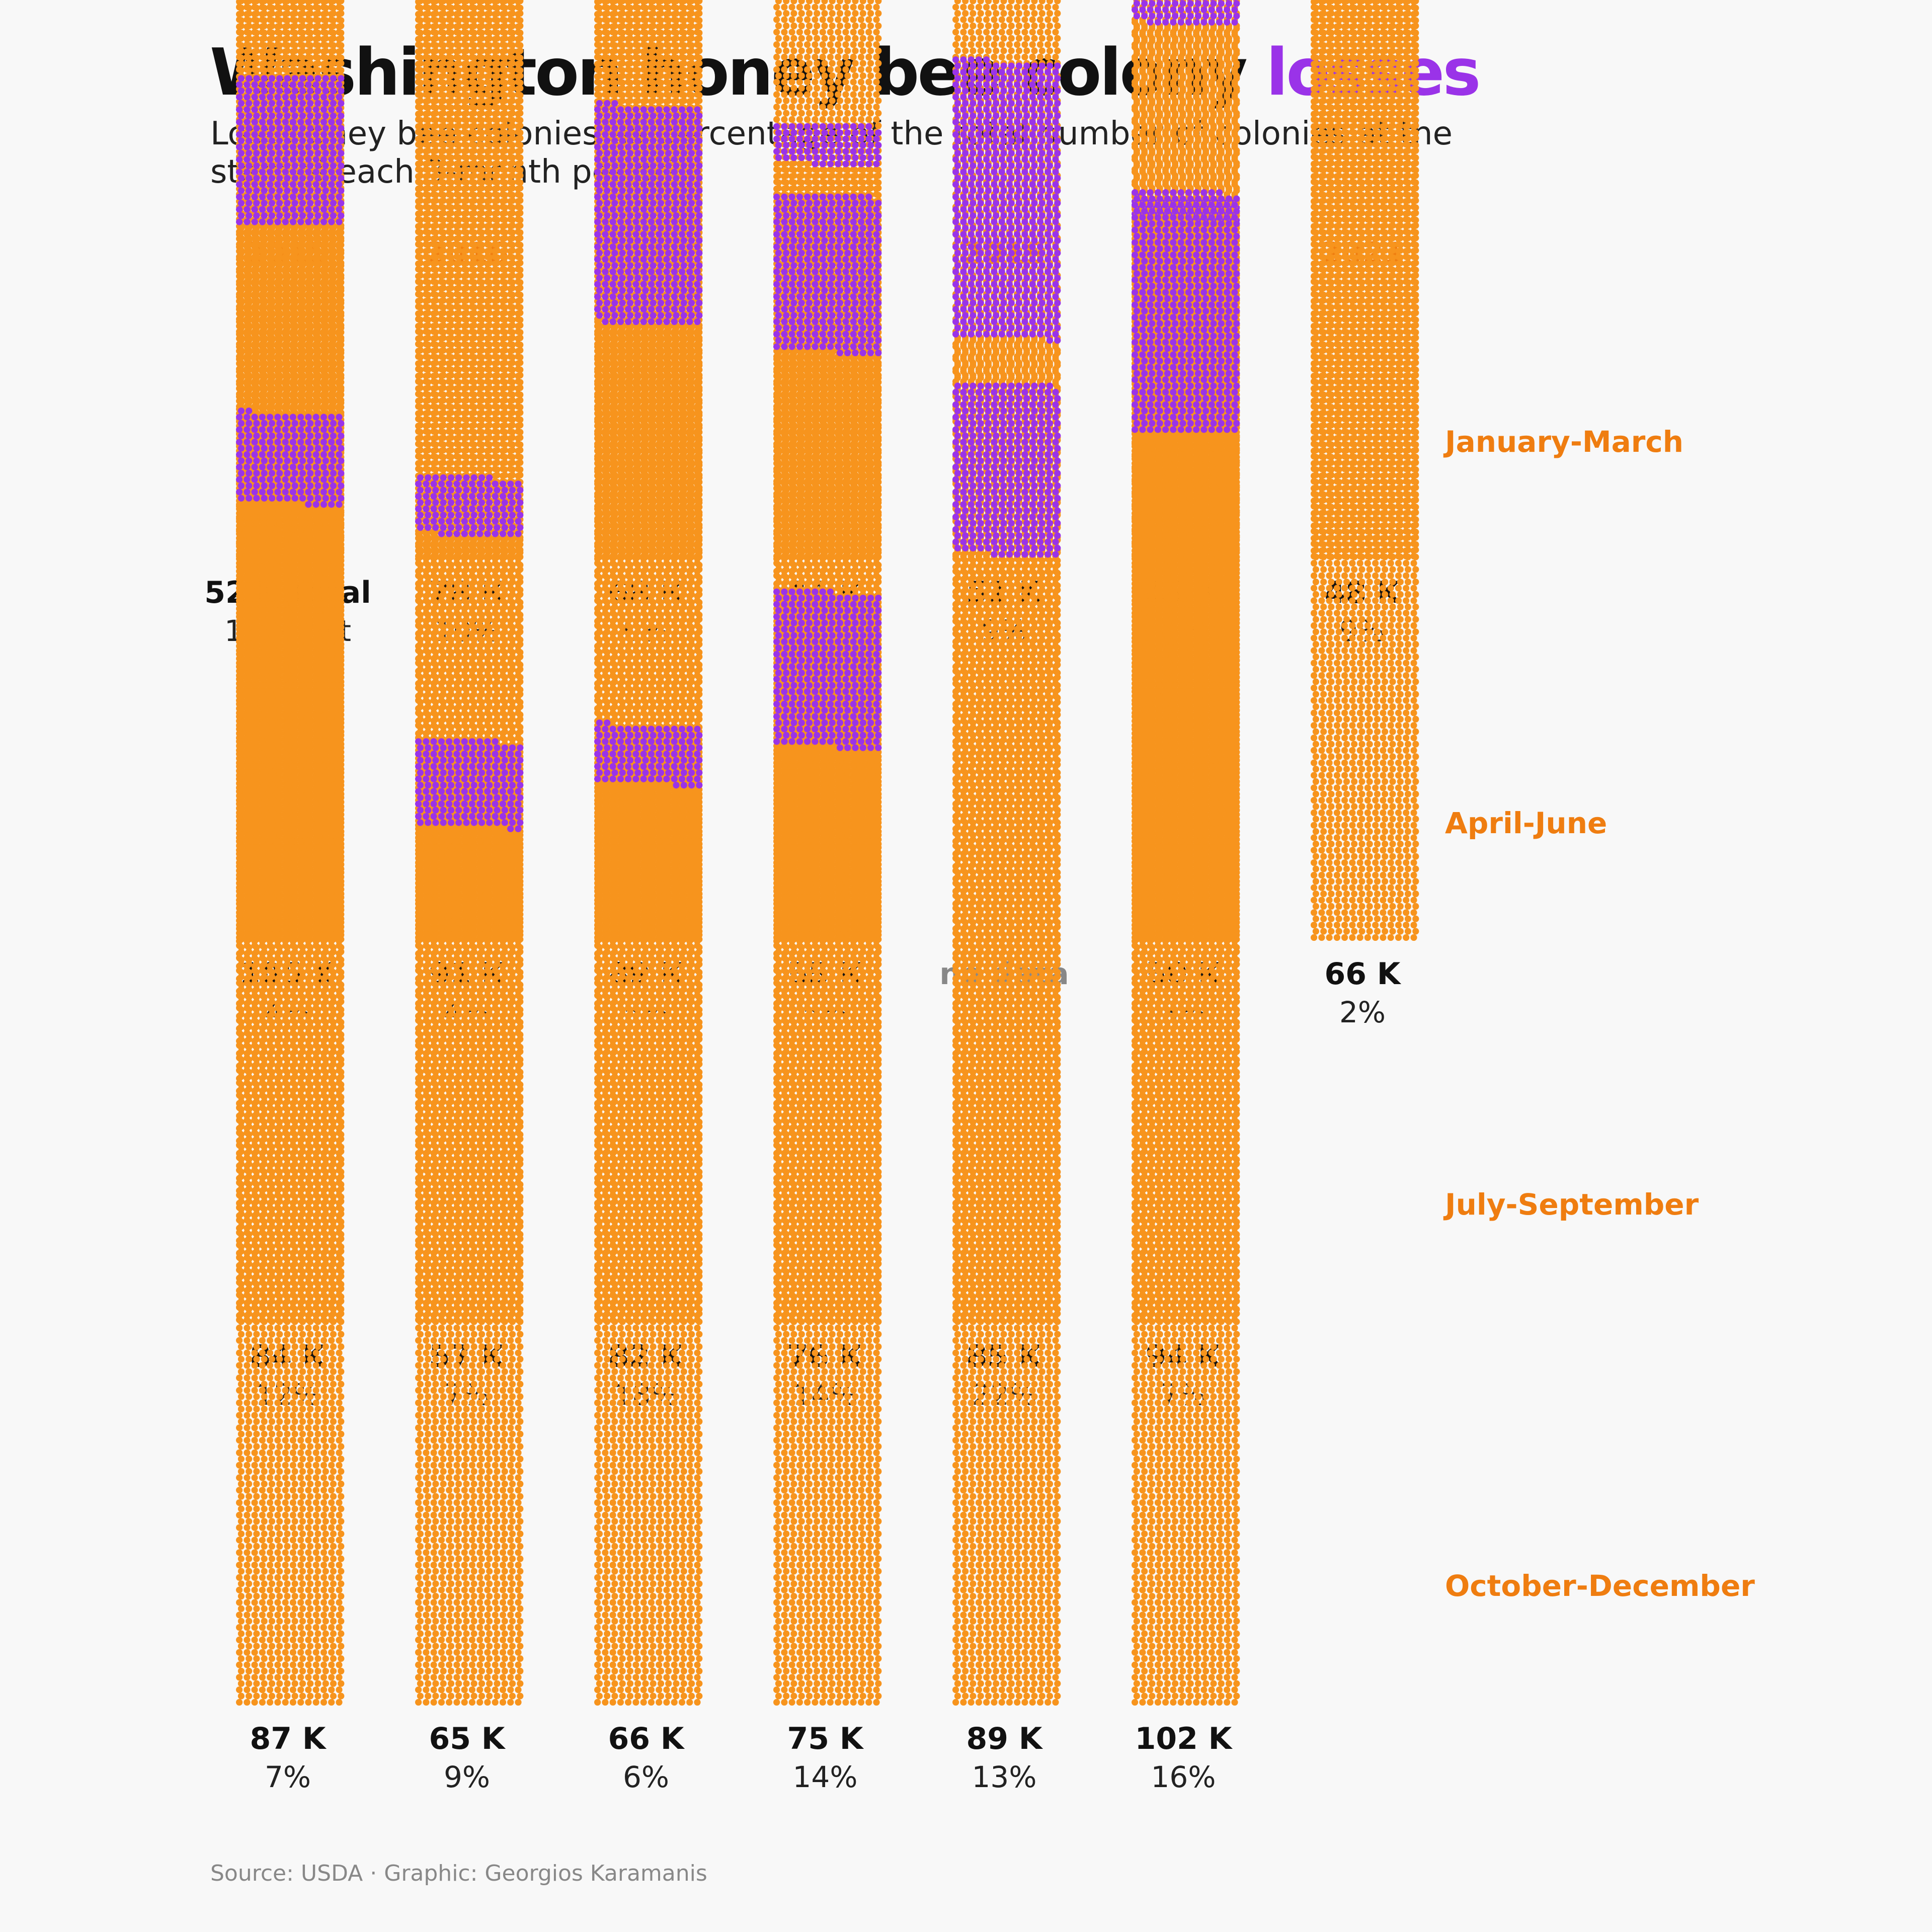 Image resolution: width=1932 pixels, height=1932 pixels. I want to click on pct-label-2021-1: 2%, so click(1362, 1012).